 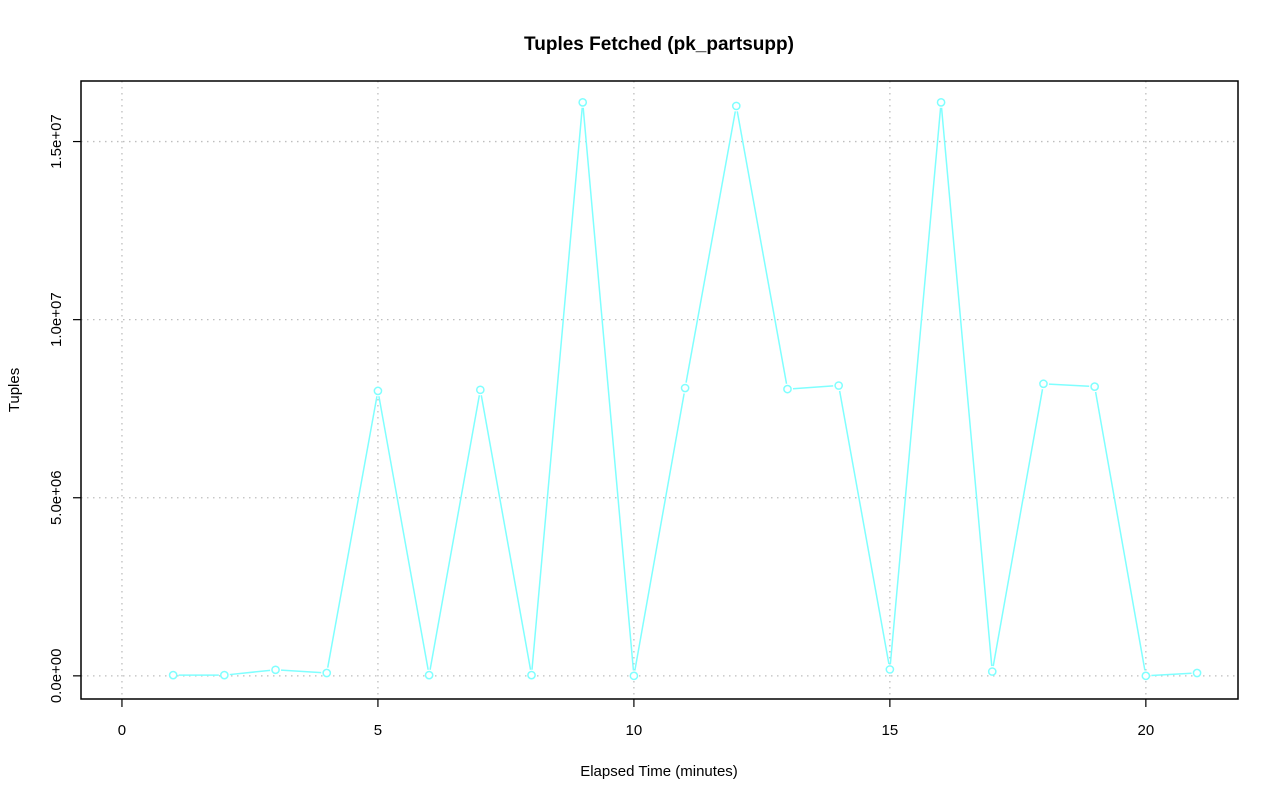 I want to click on y-tick-label: 0.0e+00, so click(x=56, y=676).